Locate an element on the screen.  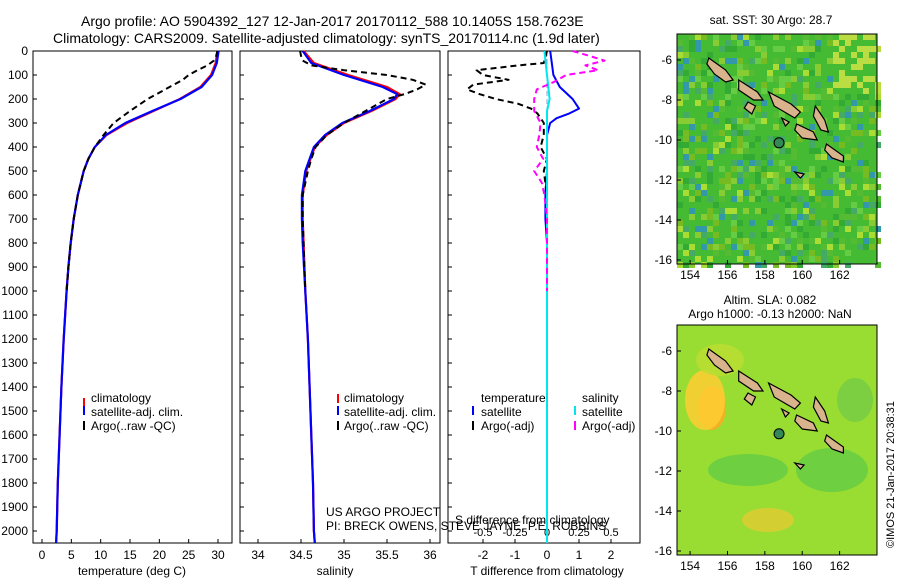
salinity-lines is located at coordinates (363, 297).